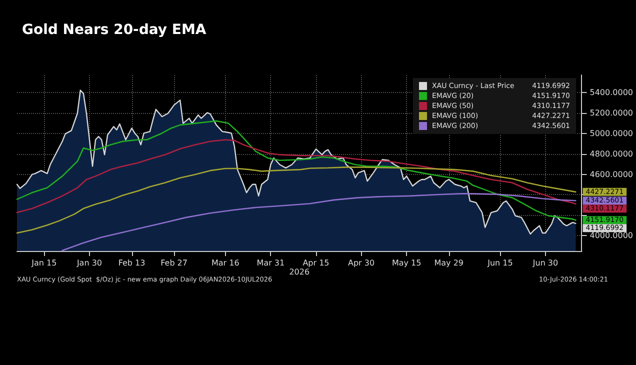 The height and width of the screenshot is (365, 636). Describe the element at coordinates (316, 263) in the screenshot. I see `x-tick-label: Apr 15` at that location.